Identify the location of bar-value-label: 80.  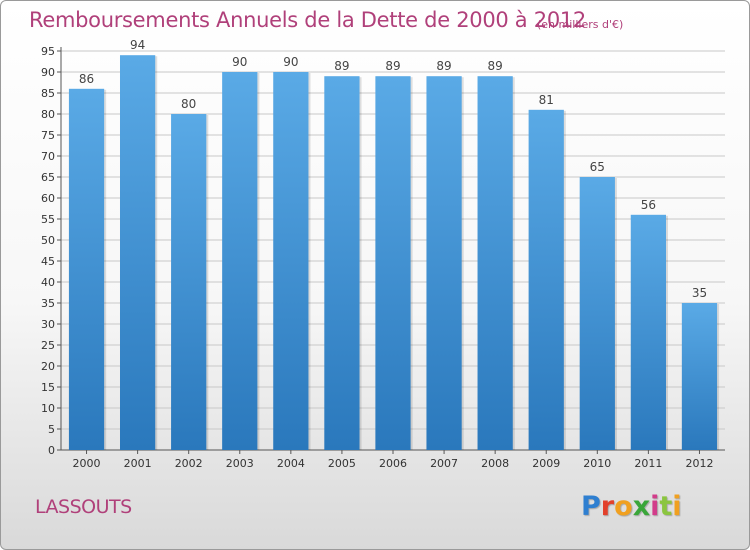
(188, 104).